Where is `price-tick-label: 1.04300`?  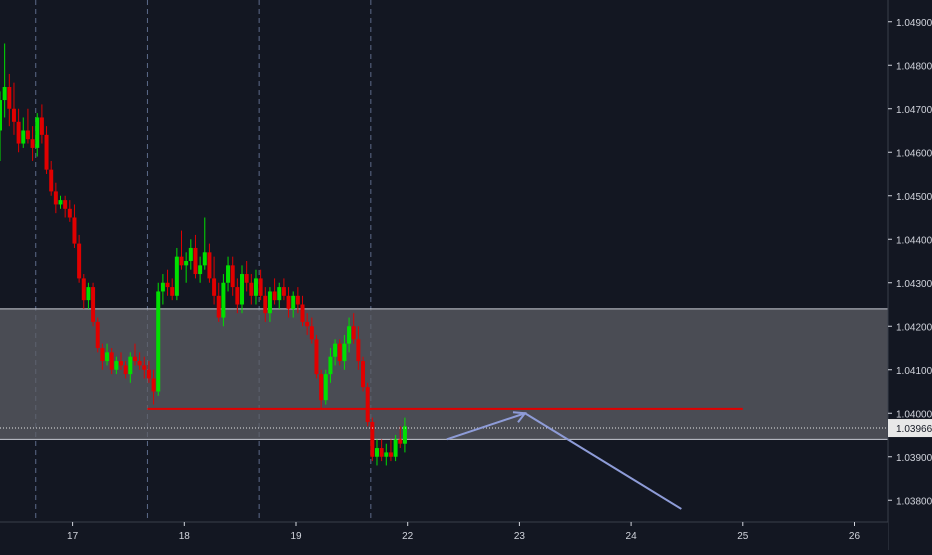
price-tick-label: 1.04300 is located at coordinates (914, 284).